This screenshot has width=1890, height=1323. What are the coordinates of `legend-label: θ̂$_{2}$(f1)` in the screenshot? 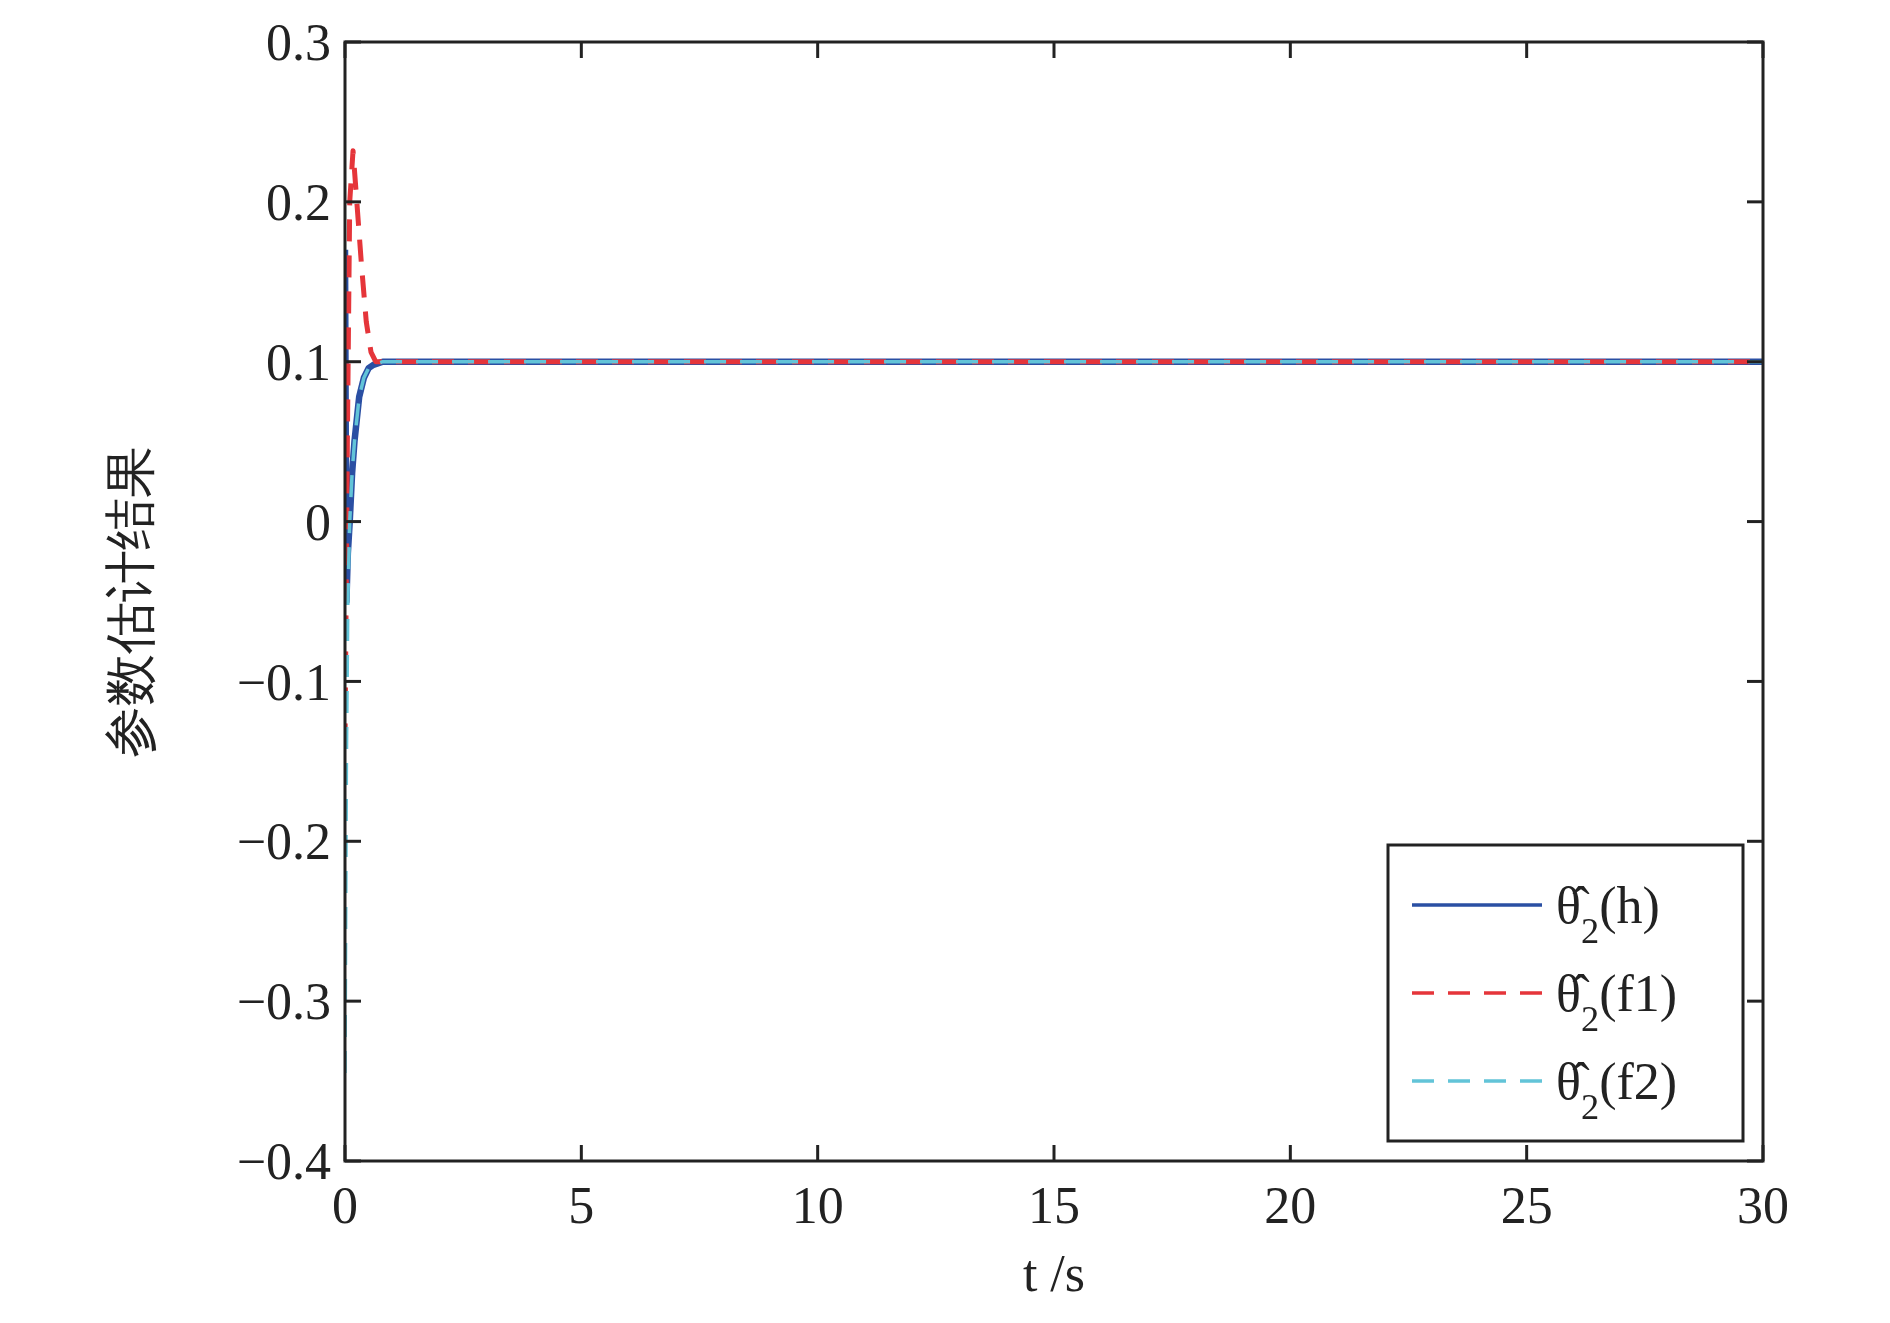 It's located at (1617, 1002).